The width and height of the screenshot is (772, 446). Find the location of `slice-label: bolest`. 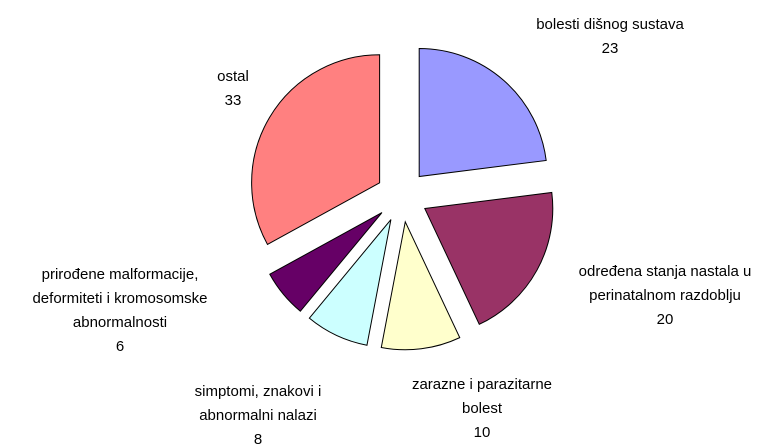

slice-label: bolest is located at coordinates (482, 408).